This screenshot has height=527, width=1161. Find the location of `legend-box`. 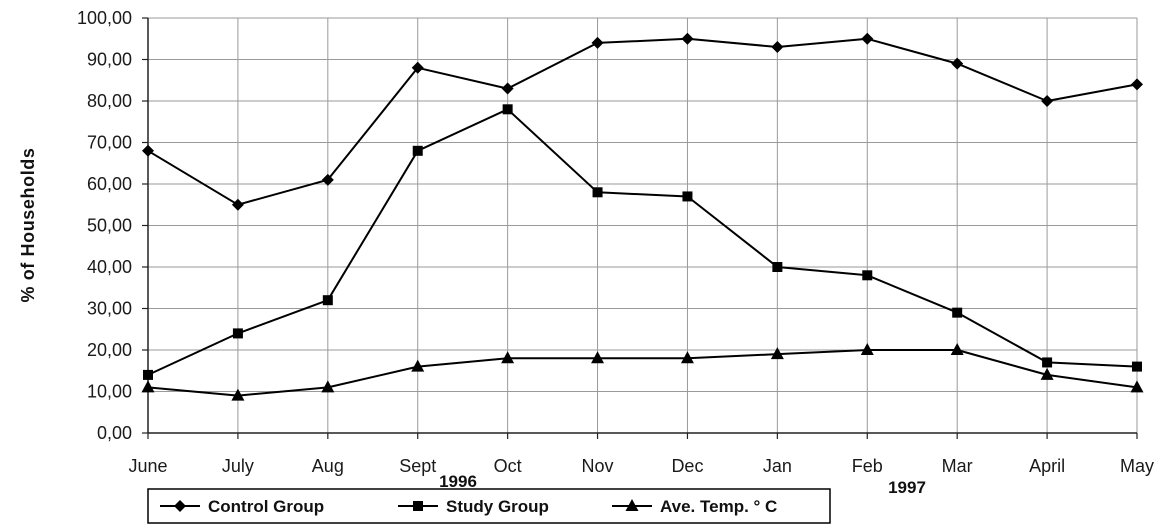

legend-box is located at coordinates (489, 506).